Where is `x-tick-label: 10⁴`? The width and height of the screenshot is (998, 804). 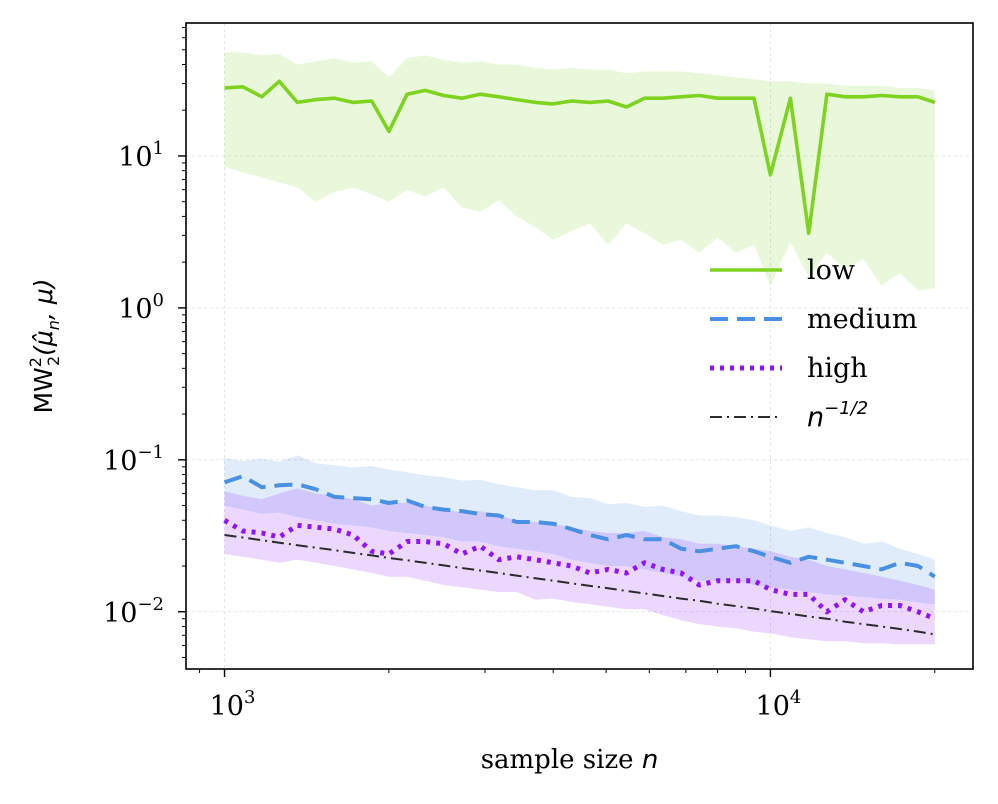 x-tick-label: 10⁴ is located at coordinates (779, 704).